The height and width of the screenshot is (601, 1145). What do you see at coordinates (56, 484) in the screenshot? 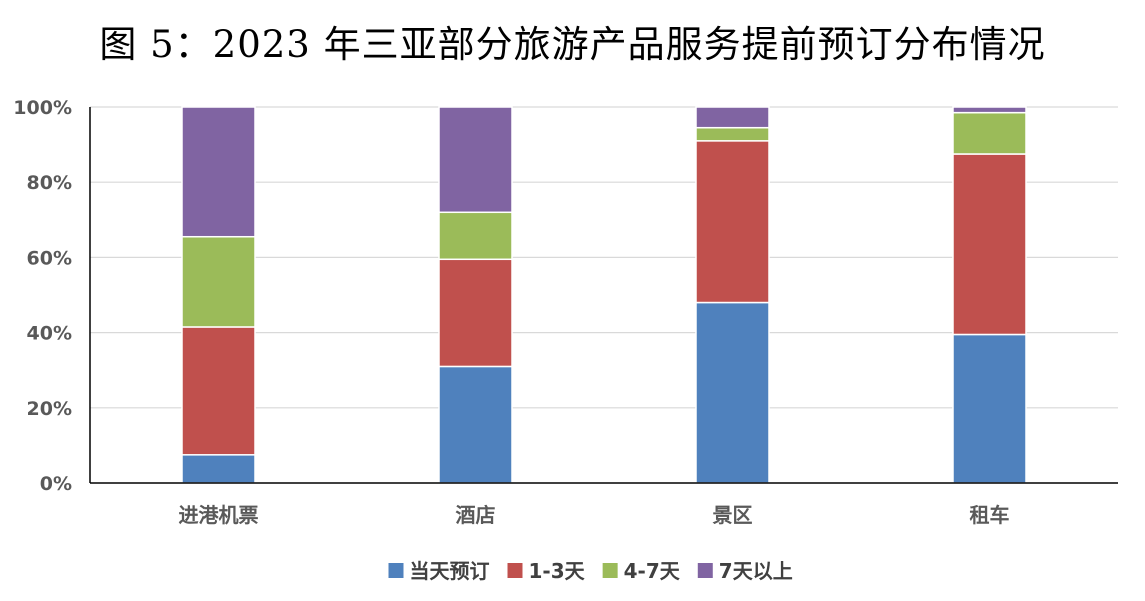
I see `y-tick-label: 0%` at bounding box center [56, 484].